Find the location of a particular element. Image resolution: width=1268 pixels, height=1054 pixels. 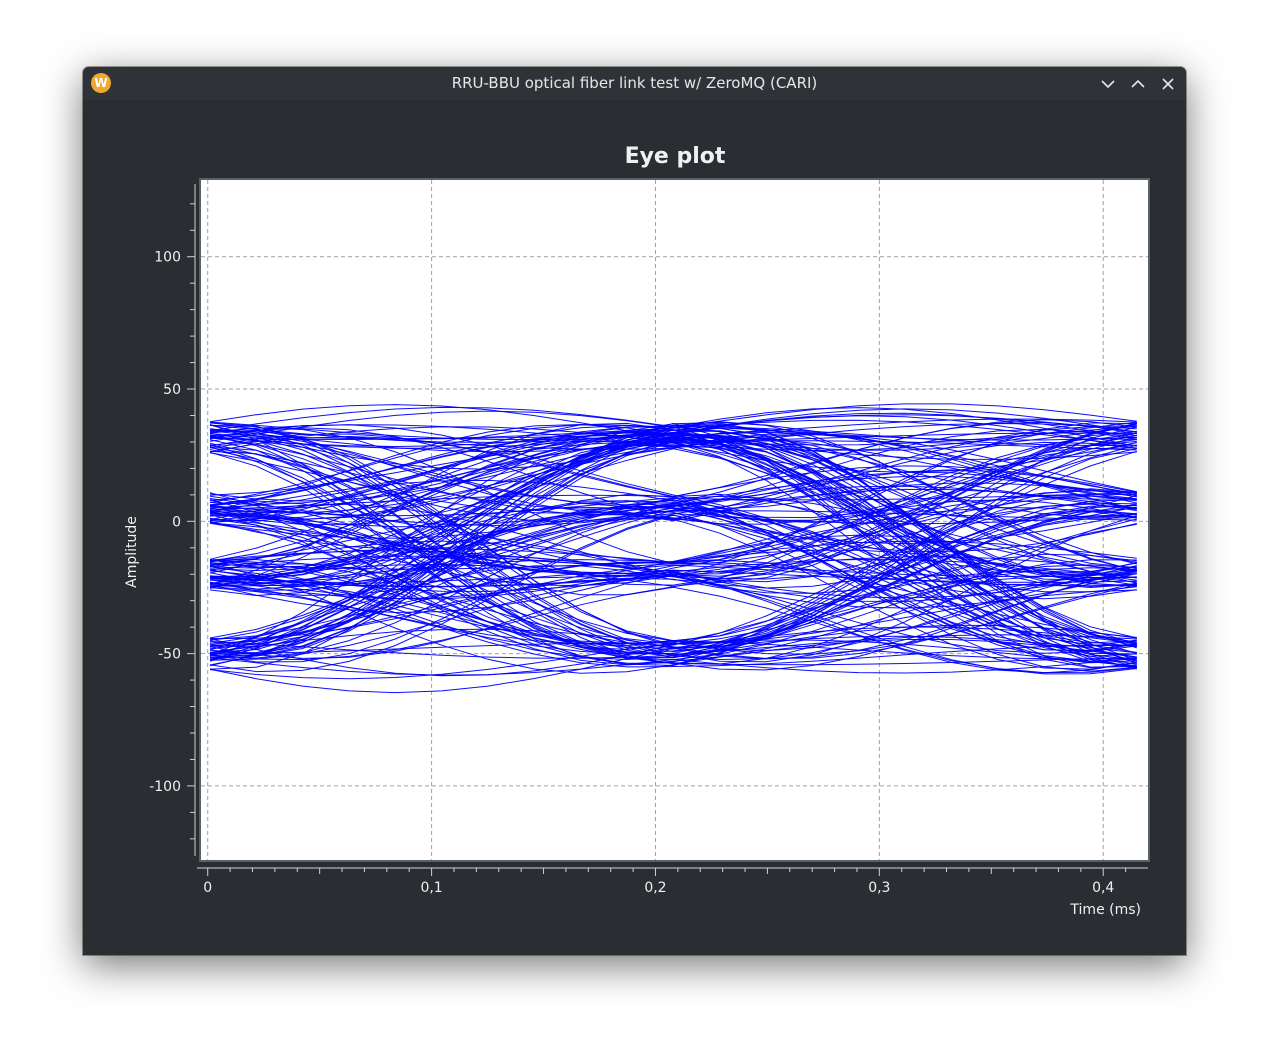

y-axis-label: Amplitude is located at coordinates (132, 552).